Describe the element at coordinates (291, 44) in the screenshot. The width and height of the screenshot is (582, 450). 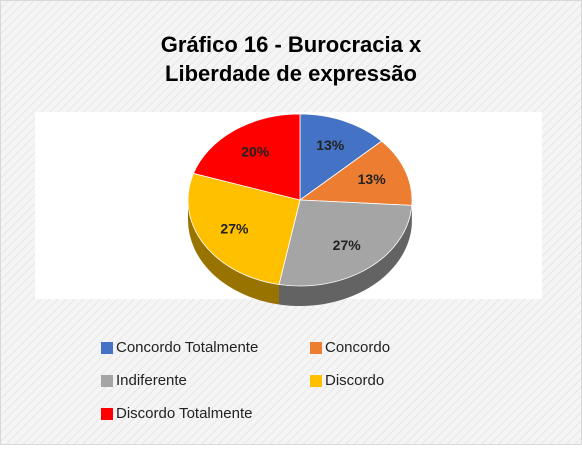
I see `chart-title: Gráfico 16 - Burocracia x` at that location.